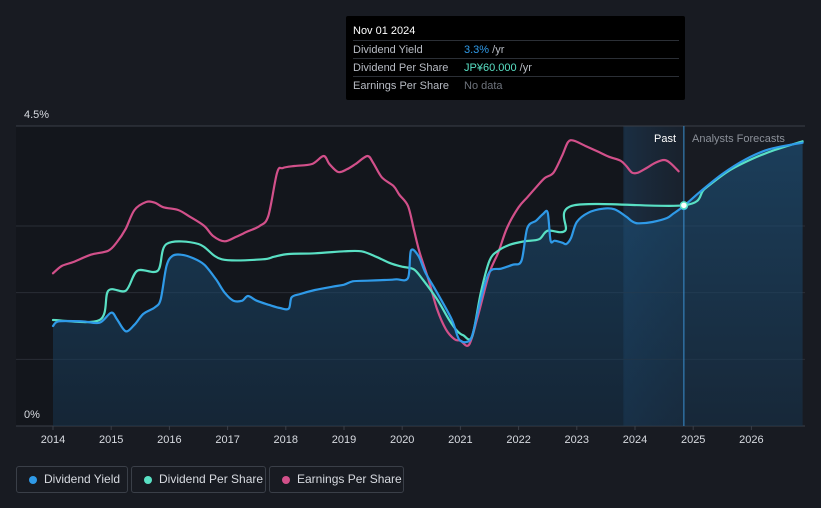 The height and width of the screenshot is (508, 821). Describe the element at coordinates (286, 440) in the screenshot. I see `x-tick-label: 2018` at that location.